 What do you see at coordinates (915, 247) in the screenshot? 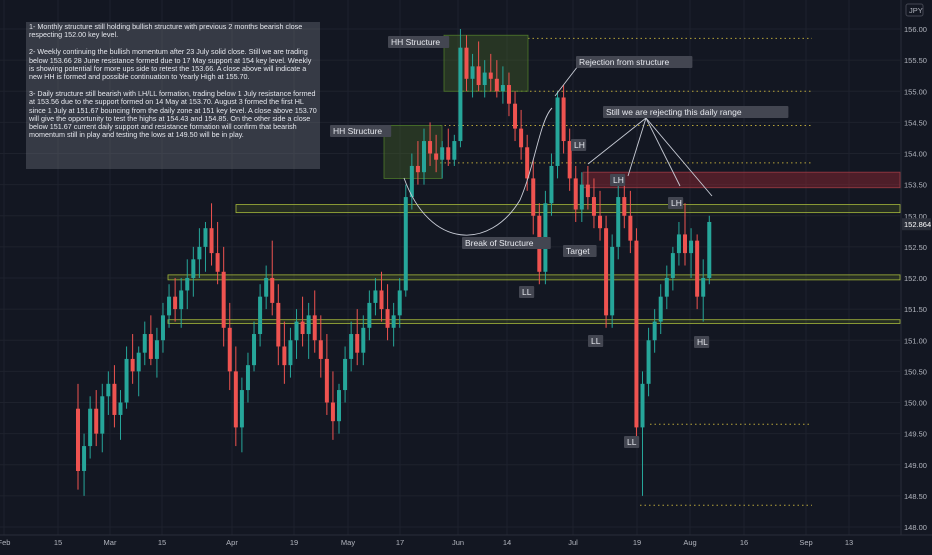
I see `price-tick-label: 152.50` at bounding box center [915, 247].